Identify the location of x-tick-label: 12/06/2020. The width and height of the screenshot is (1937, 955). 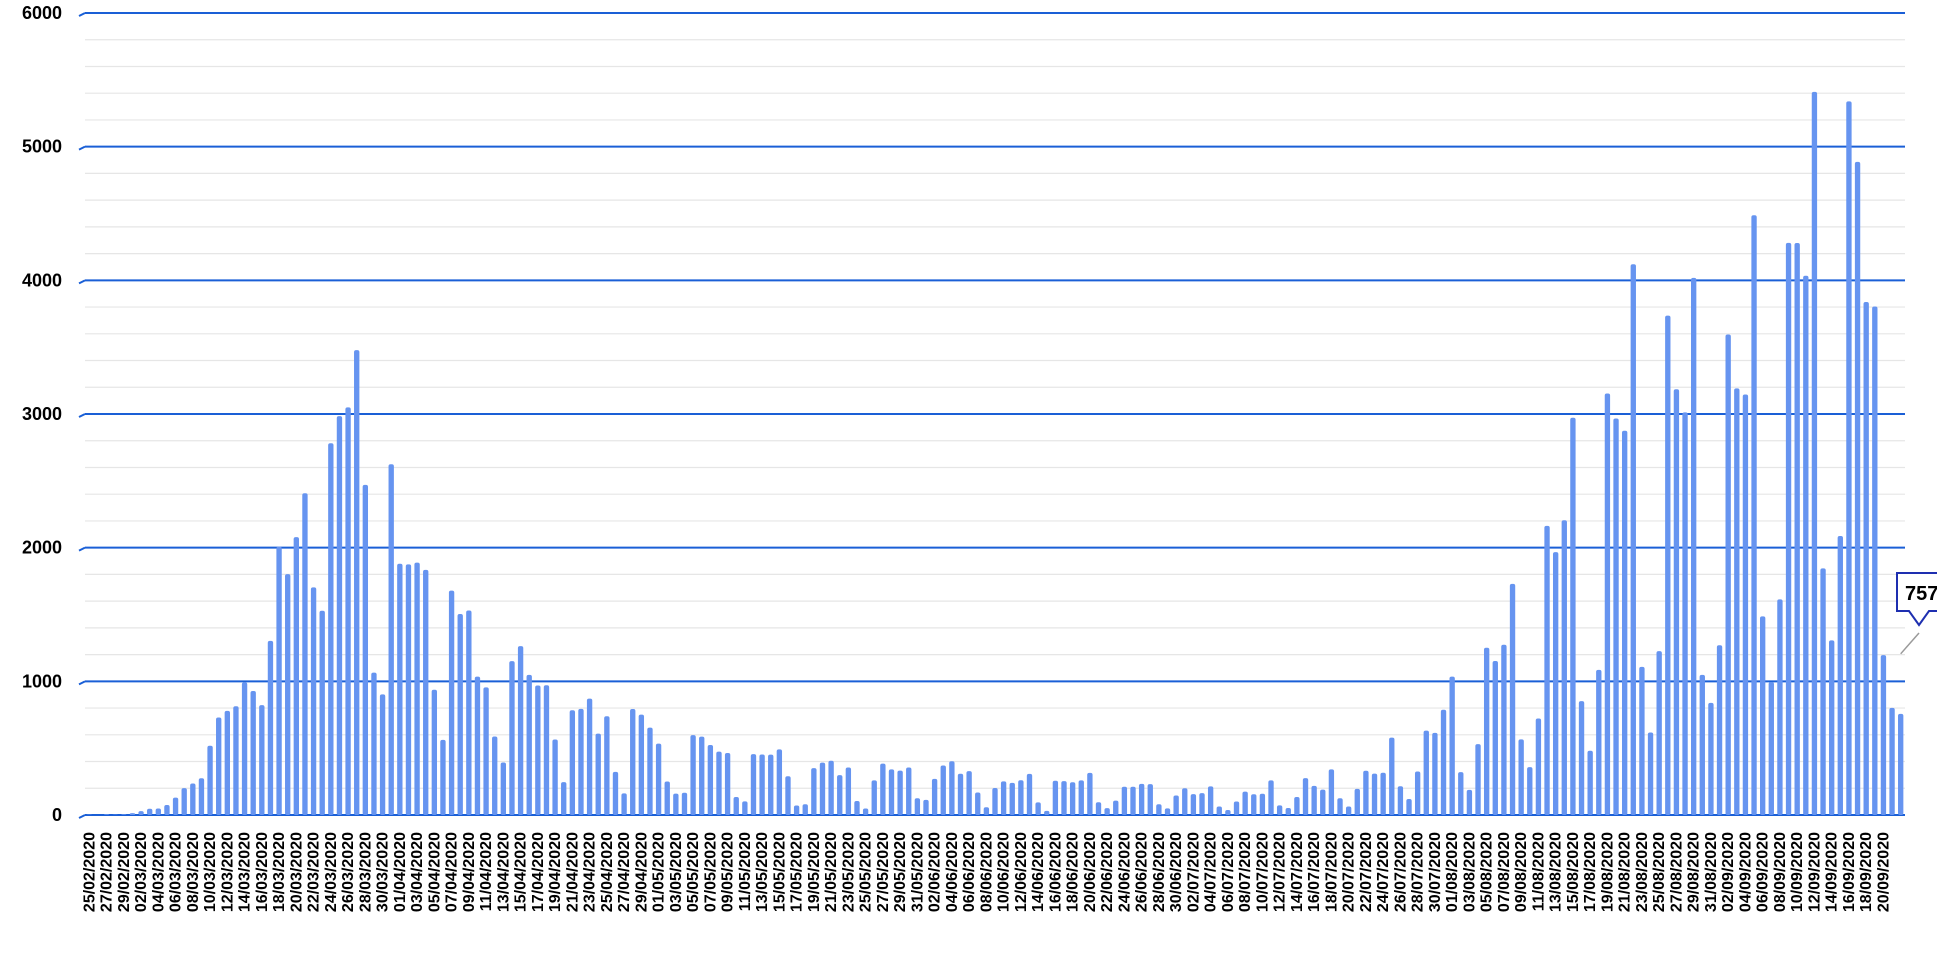
(1021, 872).